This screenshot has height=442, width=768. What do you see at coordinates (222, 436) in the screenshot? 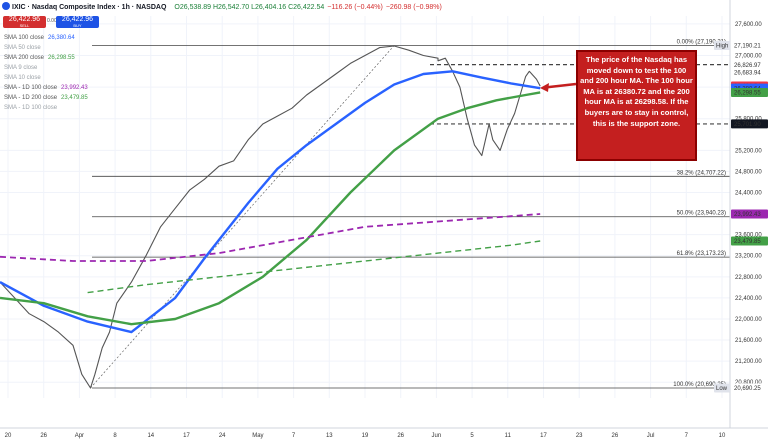
I see `x-tick-label: 24` at bounding box center [222, 436].